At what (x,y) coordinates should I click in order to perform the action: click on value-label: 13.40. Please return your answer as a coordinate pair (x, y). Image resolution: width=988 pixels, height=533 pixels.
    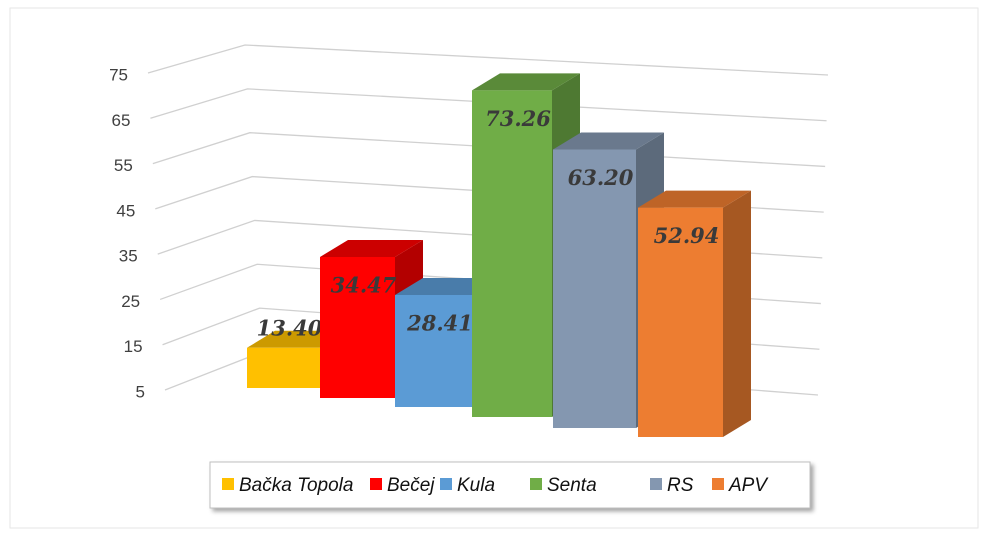
    Looking at the image, I should click on (290, 327).